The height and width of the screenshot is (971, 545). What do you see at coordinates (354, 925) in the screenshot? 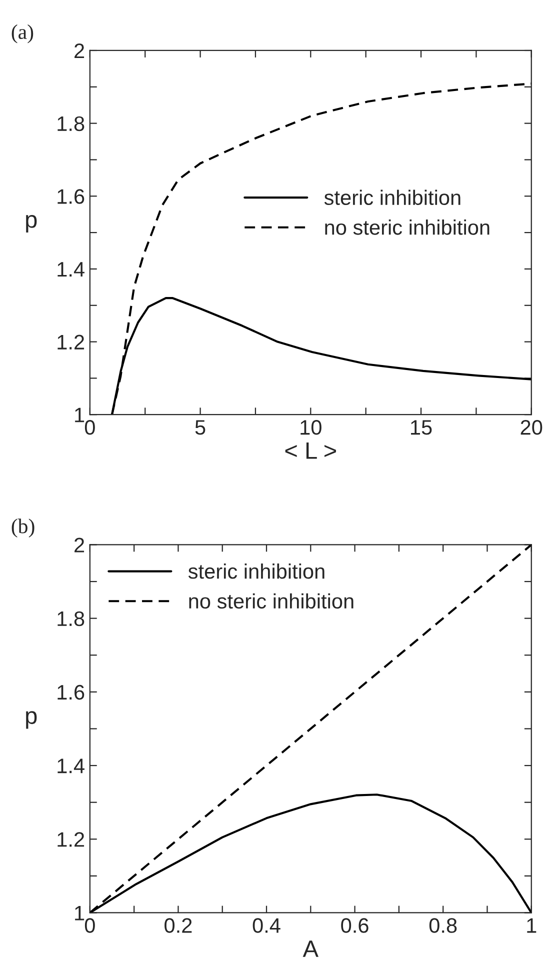
I see `x-tick-label: 0.6` at bounding box center [354, 925].